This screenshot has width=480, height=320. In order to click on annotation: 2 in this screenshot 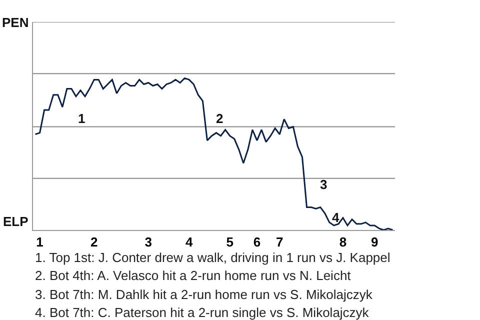, I will do `click(220, 118)`.